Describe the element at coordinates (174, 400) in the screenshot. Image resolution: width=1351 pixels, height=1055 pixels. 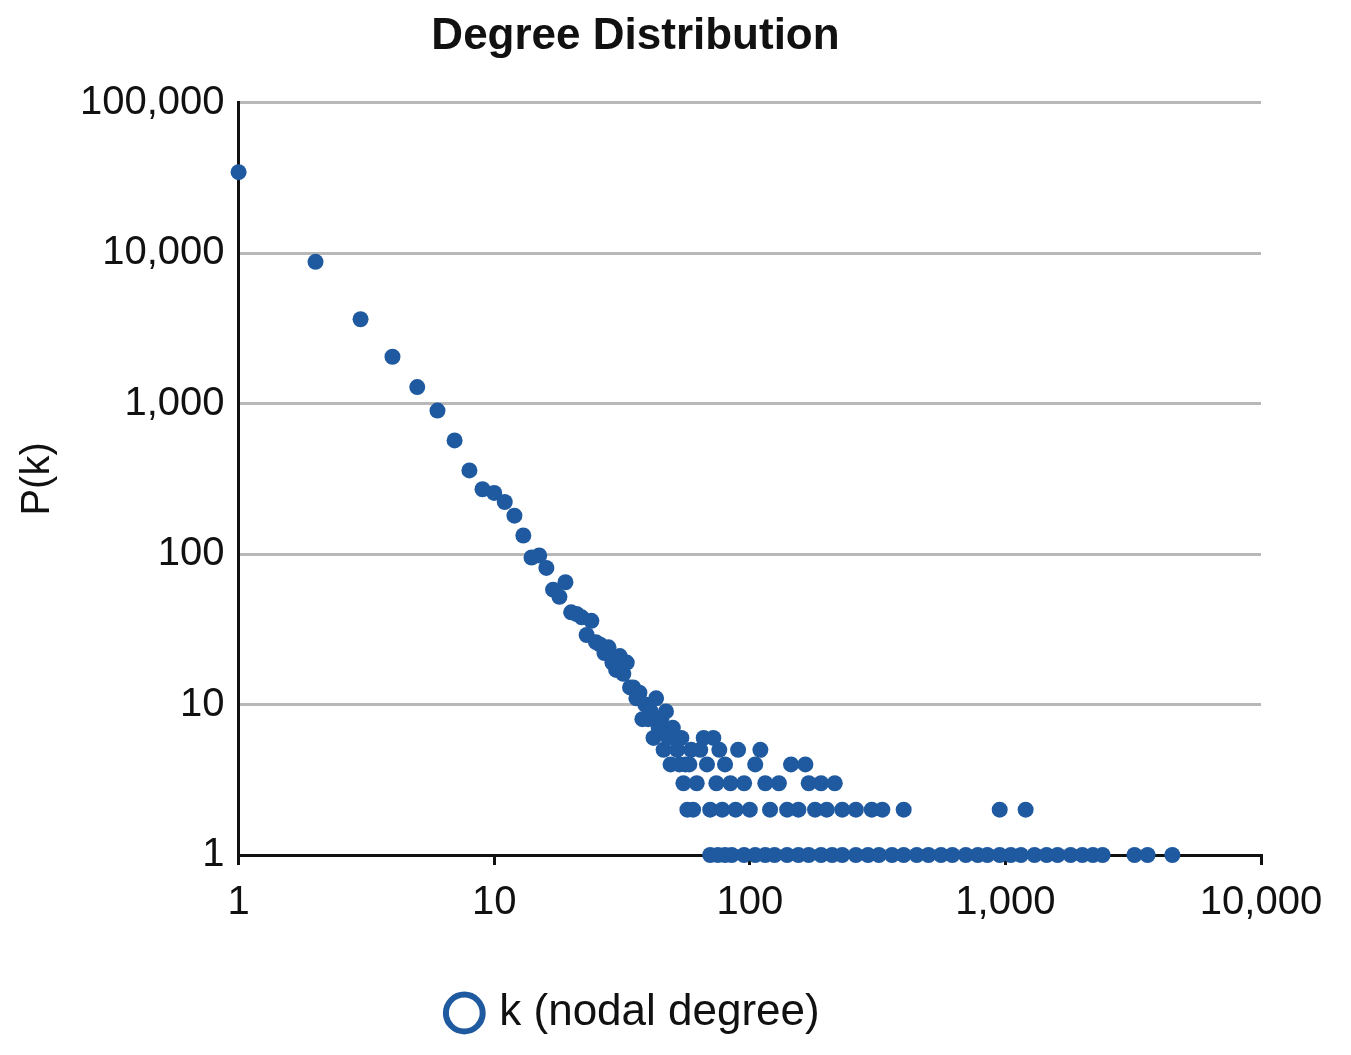
I see `y-tick-label: 1,000` at that location.